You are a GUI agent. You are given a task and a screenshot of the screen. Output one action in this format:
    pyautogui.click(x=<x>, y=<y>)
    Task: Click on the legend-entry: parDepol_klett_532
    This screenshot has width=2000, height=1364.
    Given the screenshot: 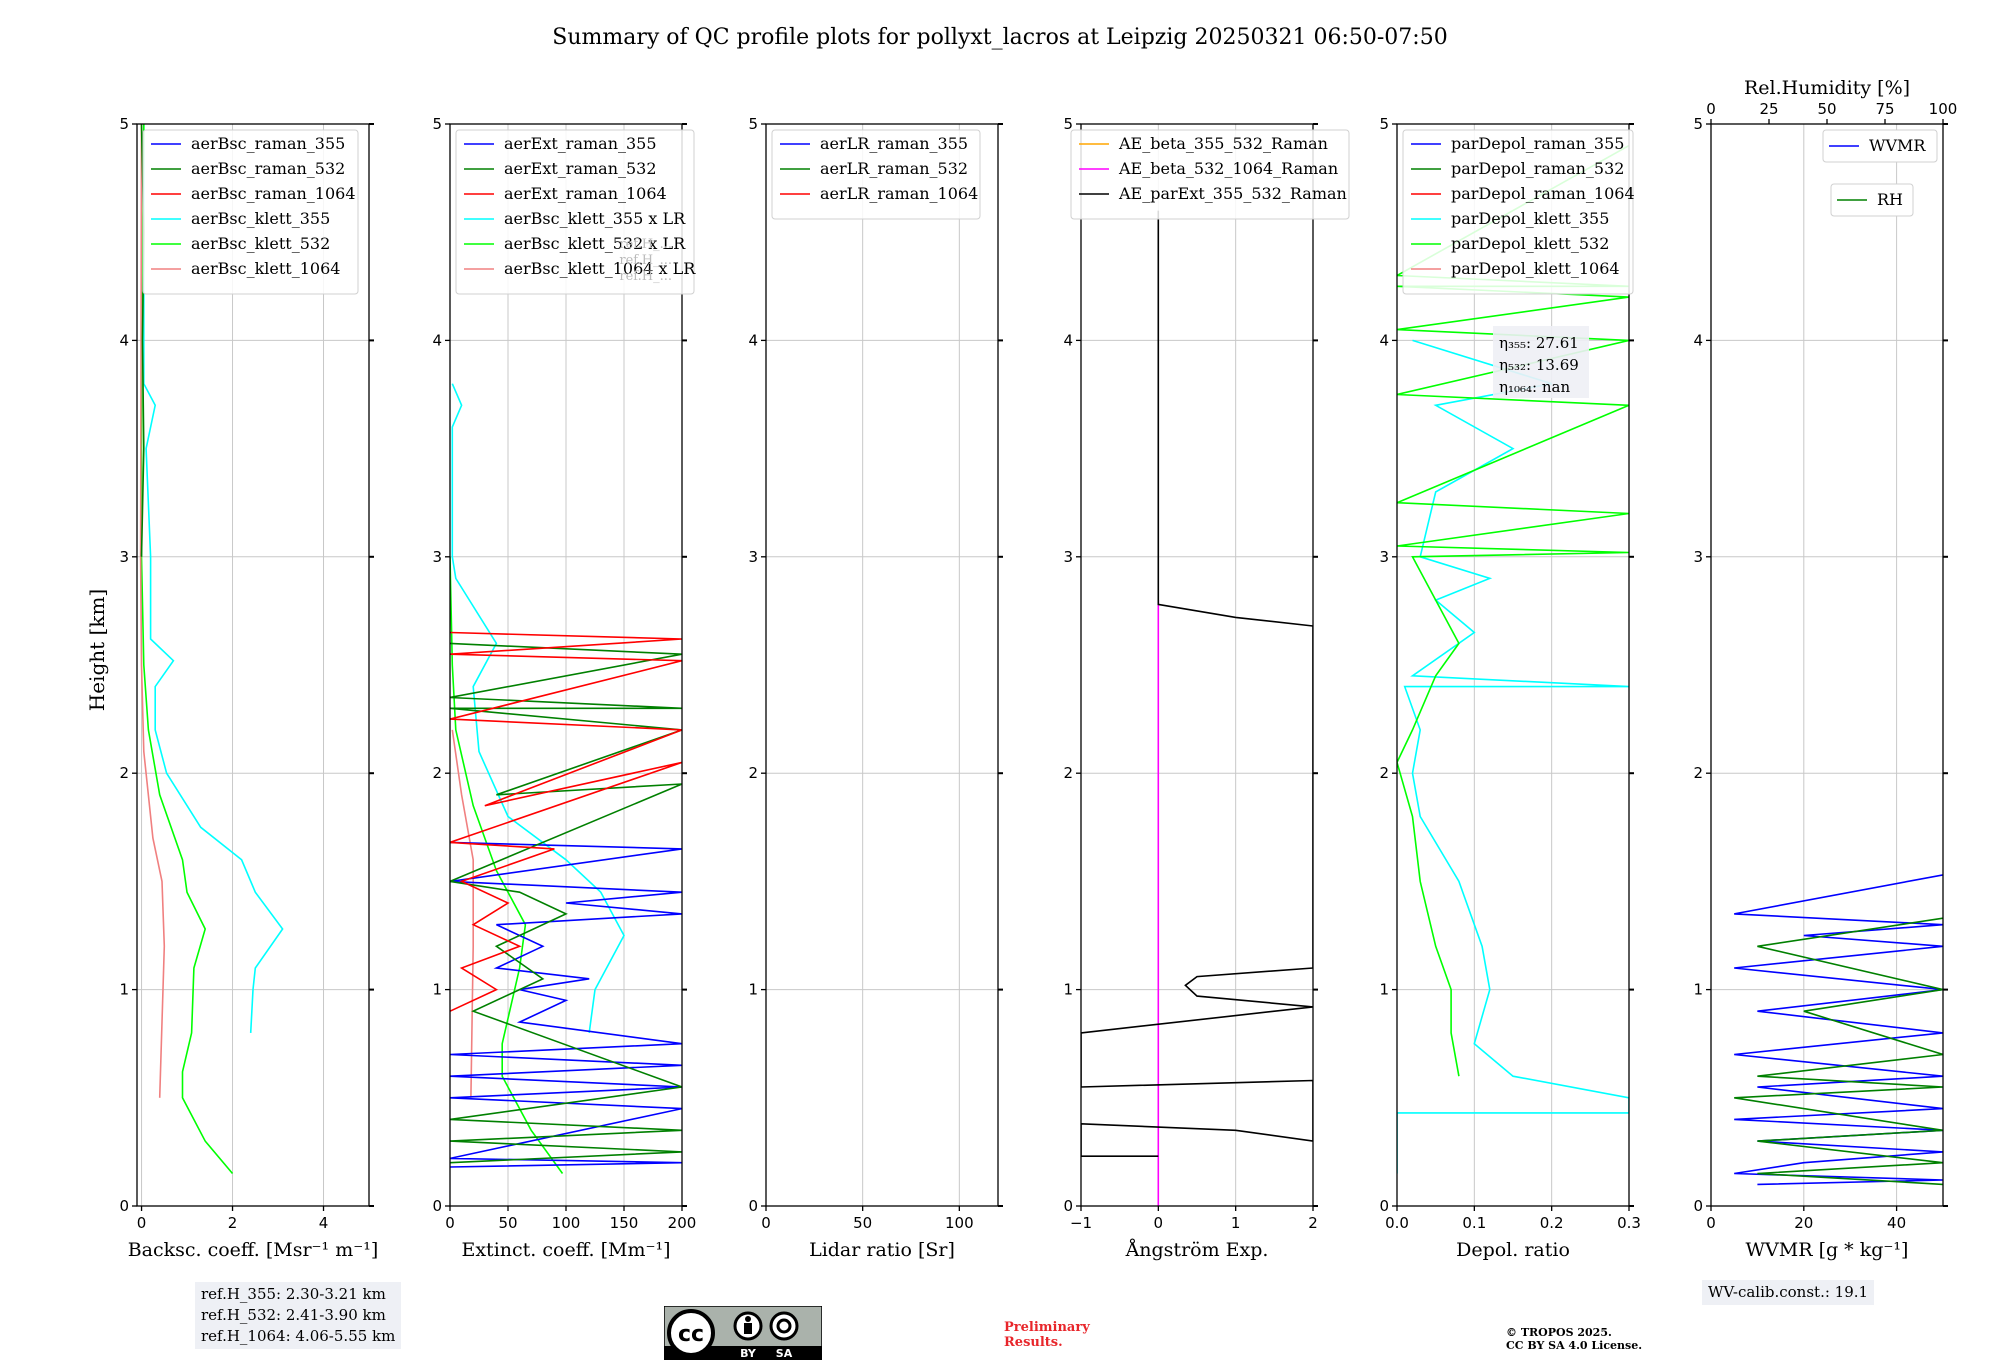 What is the action you would take?
    pyautogui.click(x=1530, y=243)
    